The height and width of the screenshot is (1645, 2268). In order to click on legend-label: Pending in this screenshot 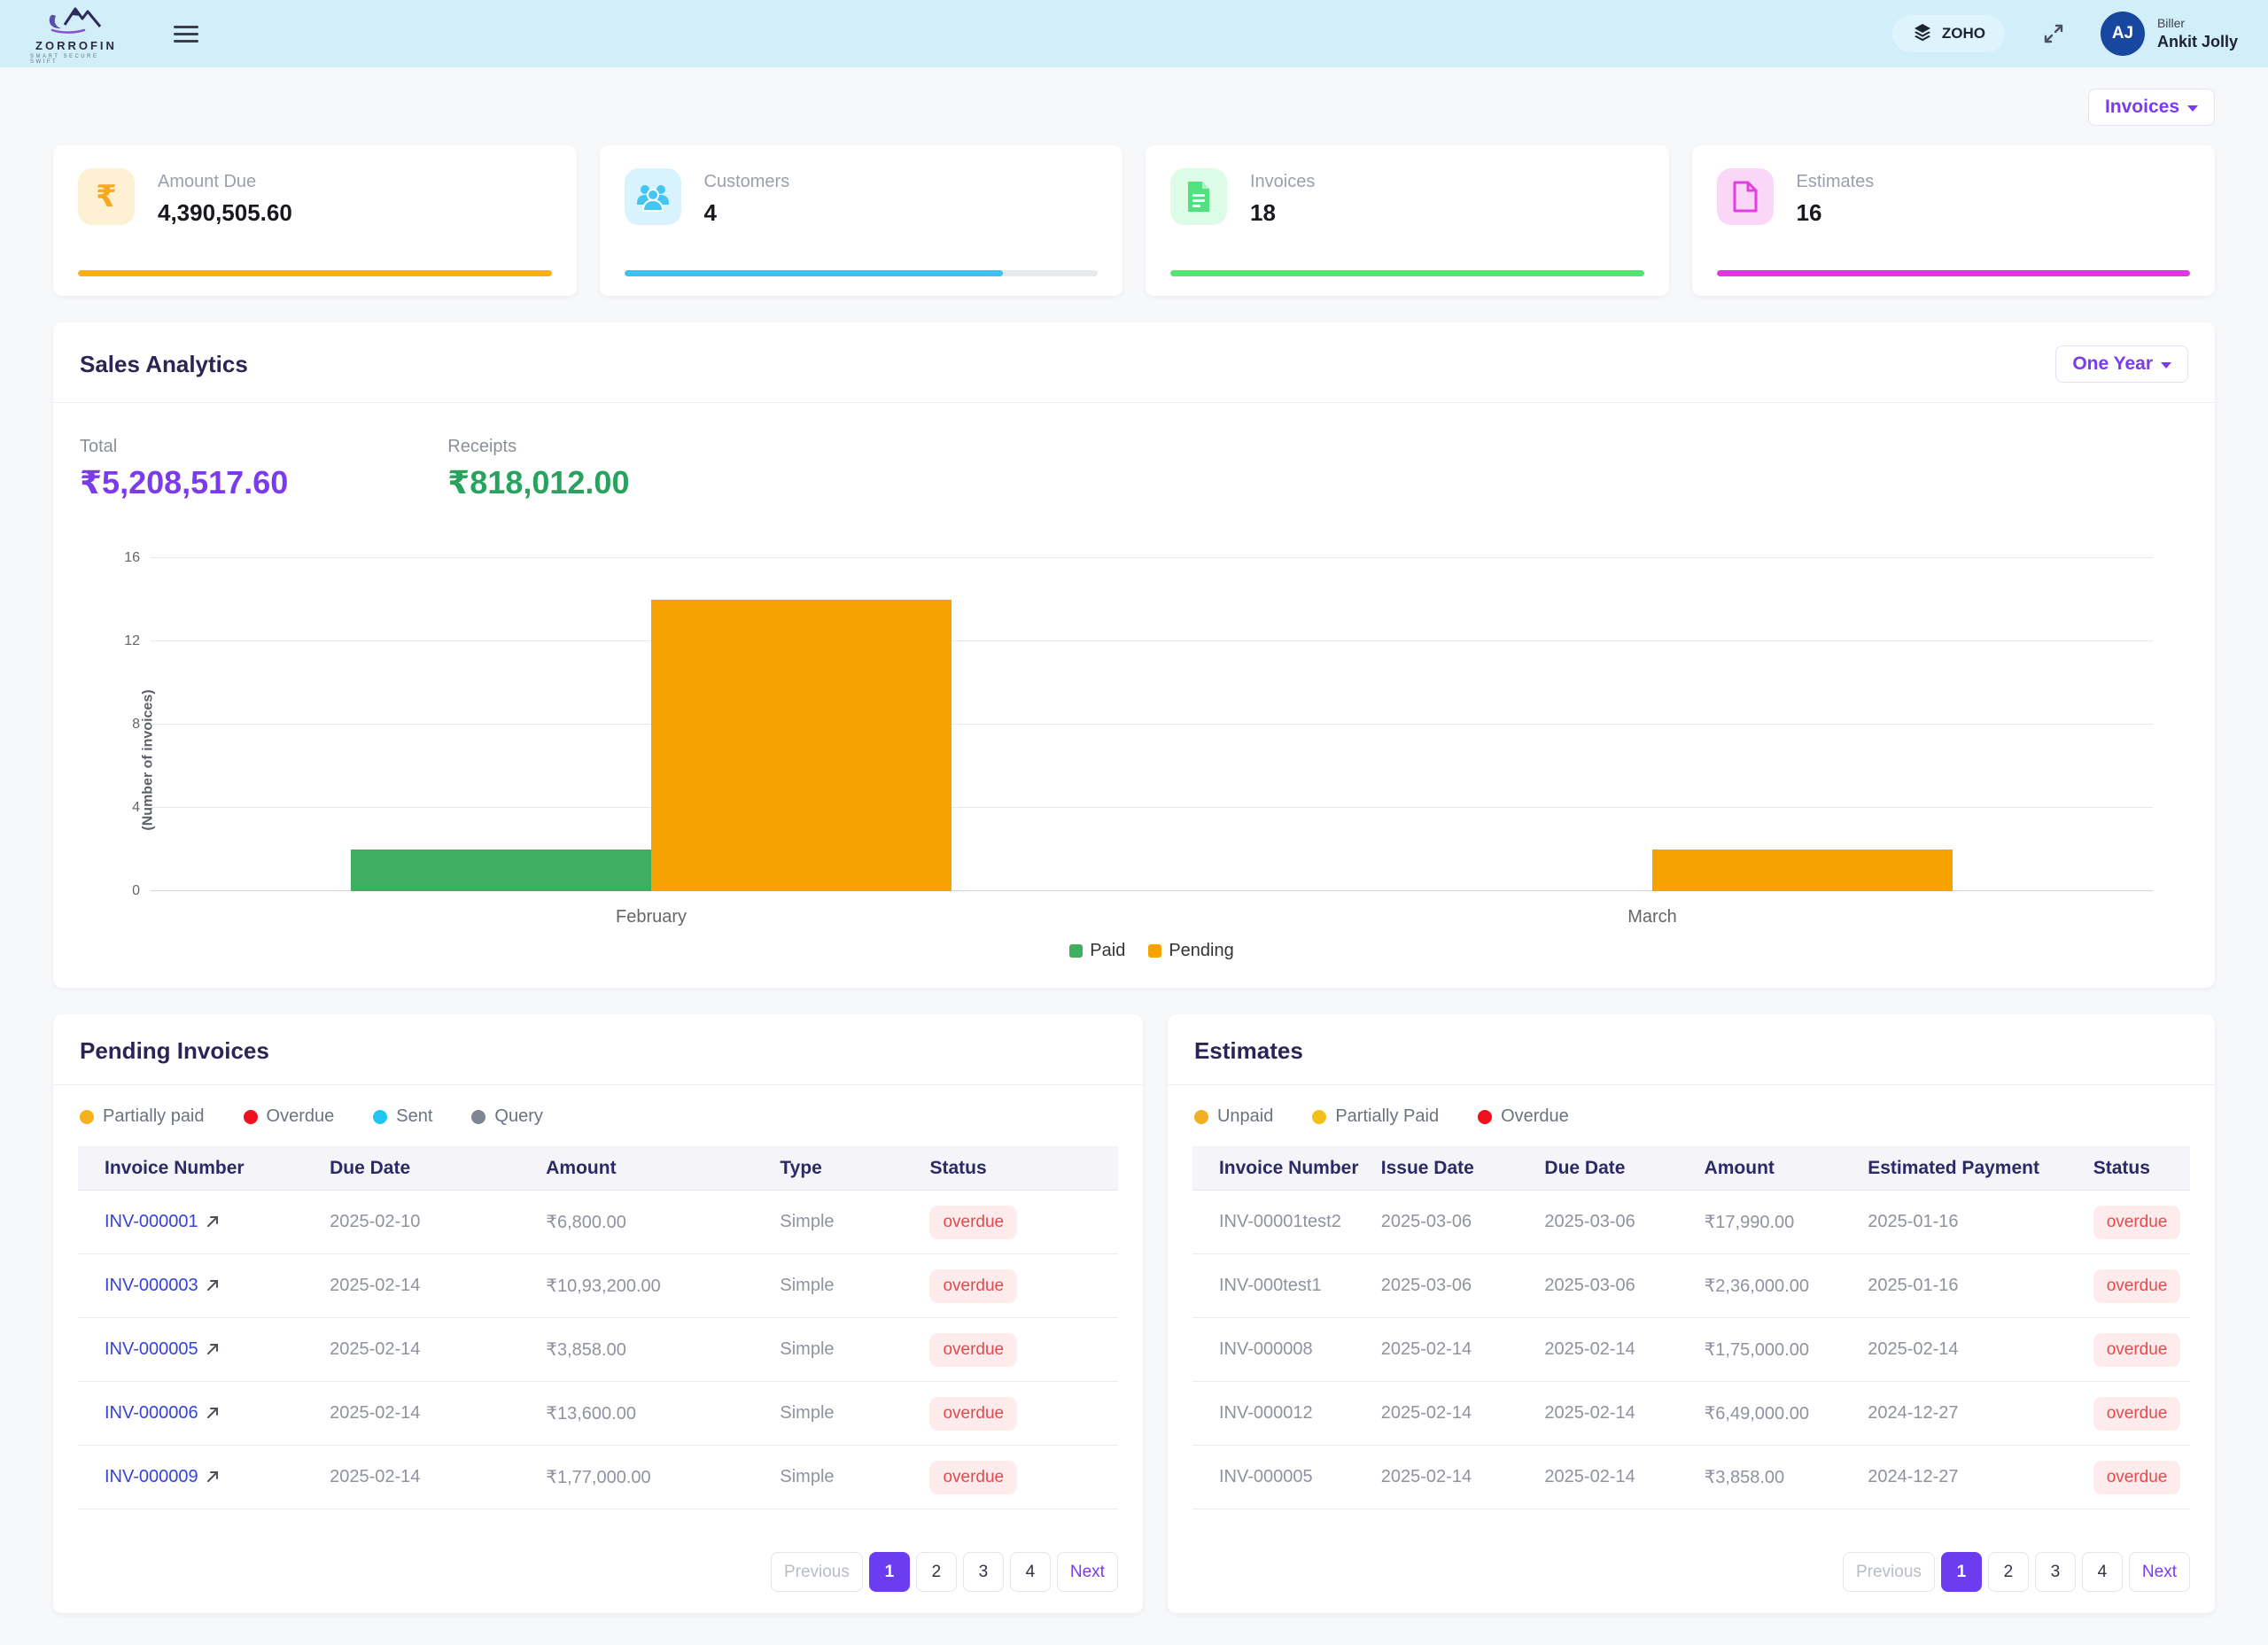, I will do `click(1201, 950)`.